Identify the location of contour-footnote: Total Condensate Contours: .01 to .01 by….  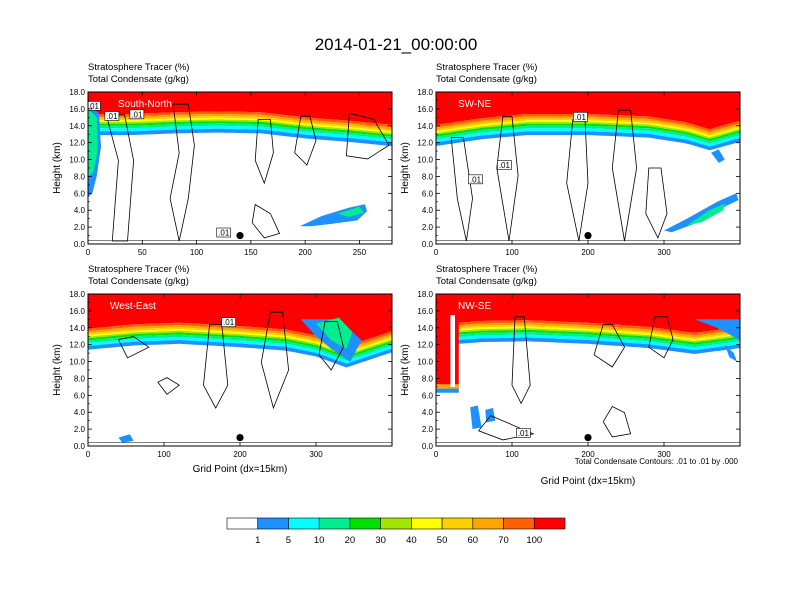
(657, 461).